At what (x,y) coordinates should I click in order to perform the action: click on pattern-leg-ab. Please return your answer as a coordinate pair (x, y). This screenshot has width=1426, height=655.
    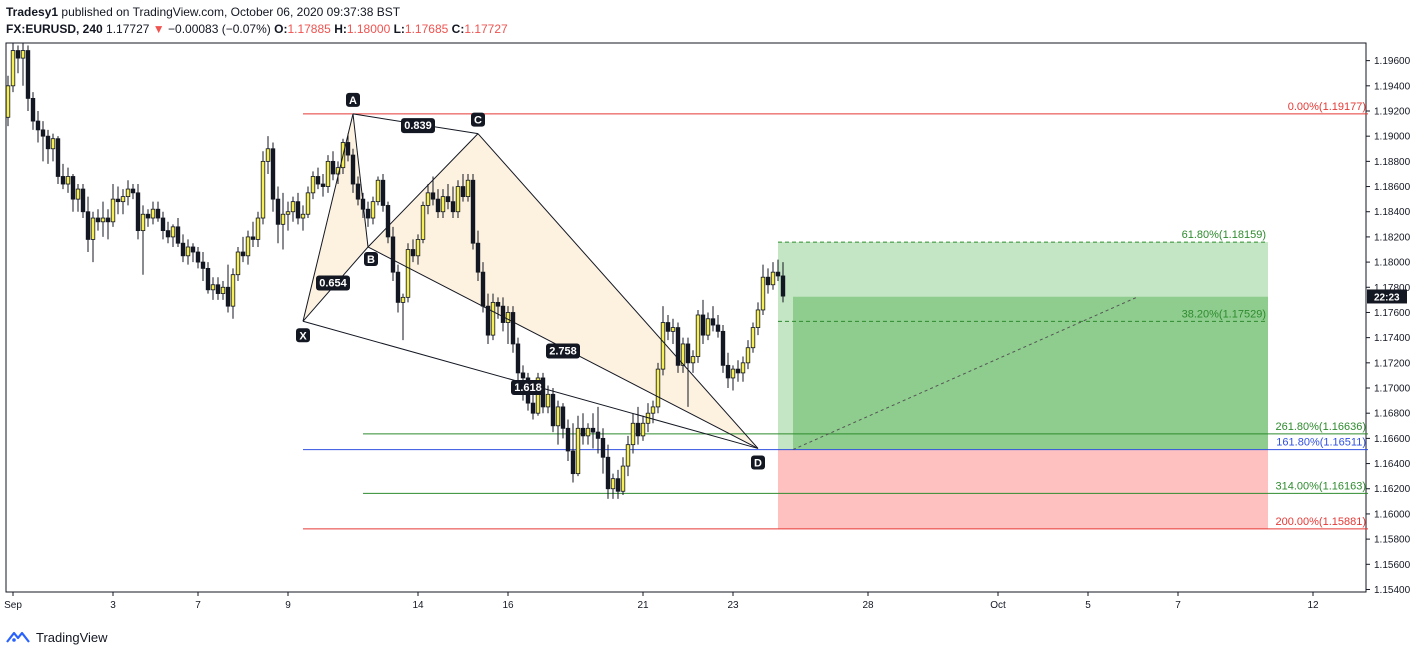
    Looking at the image, I should click on (360, 180).